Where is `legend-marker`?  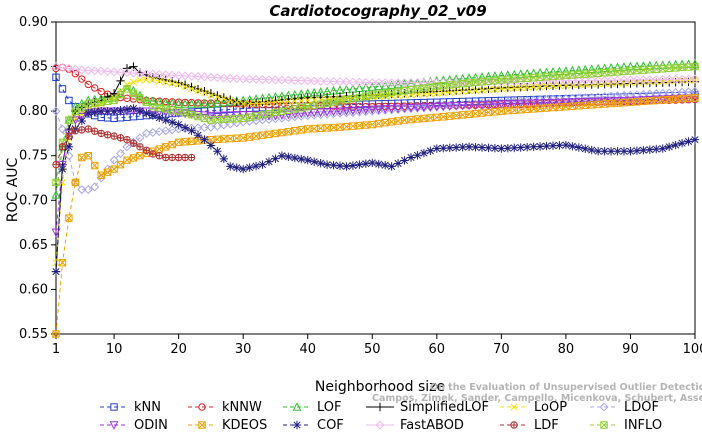 legend-marker is located at coordinates (114, 407).